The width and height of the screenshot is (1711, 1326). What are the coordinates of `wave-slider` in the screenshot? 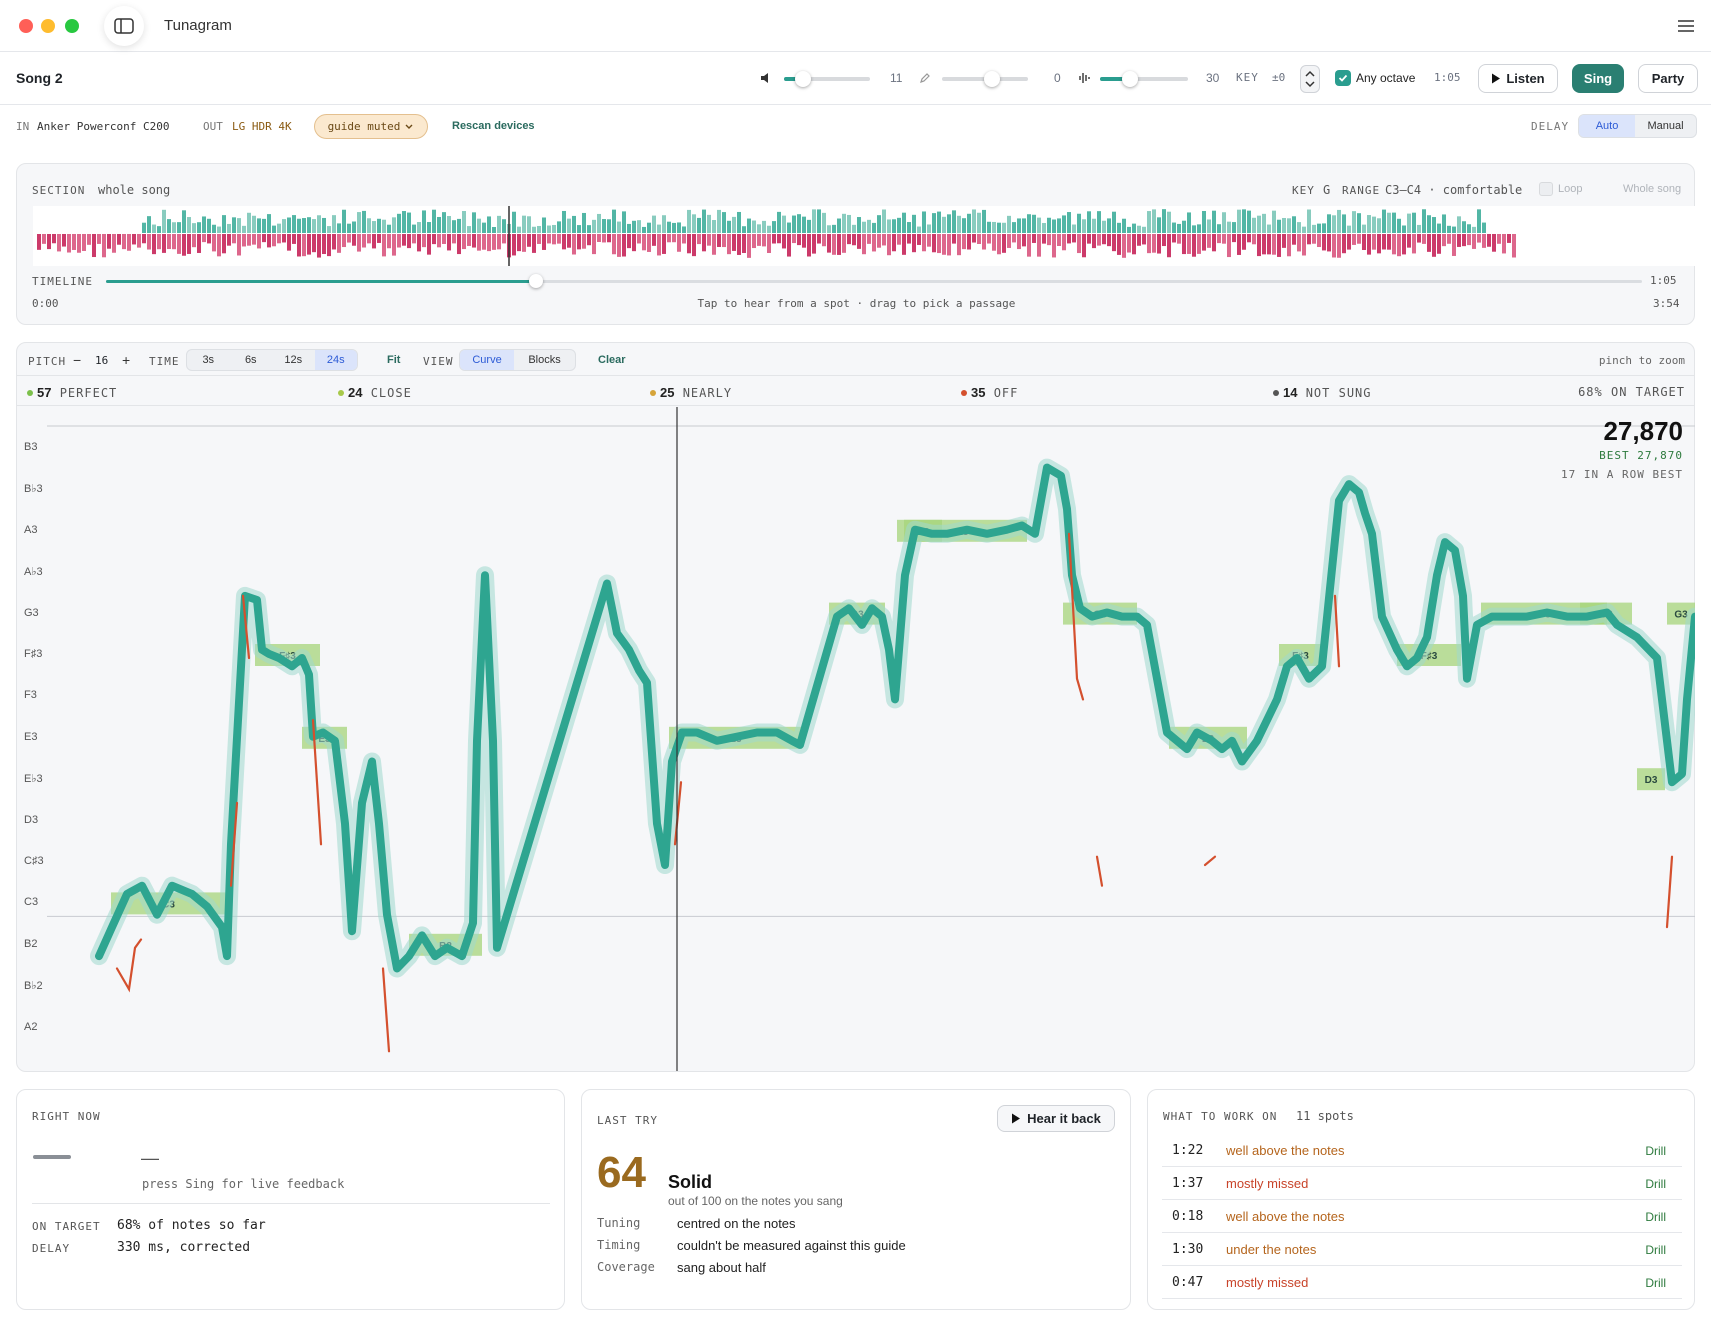 It's located at (1144, 79).